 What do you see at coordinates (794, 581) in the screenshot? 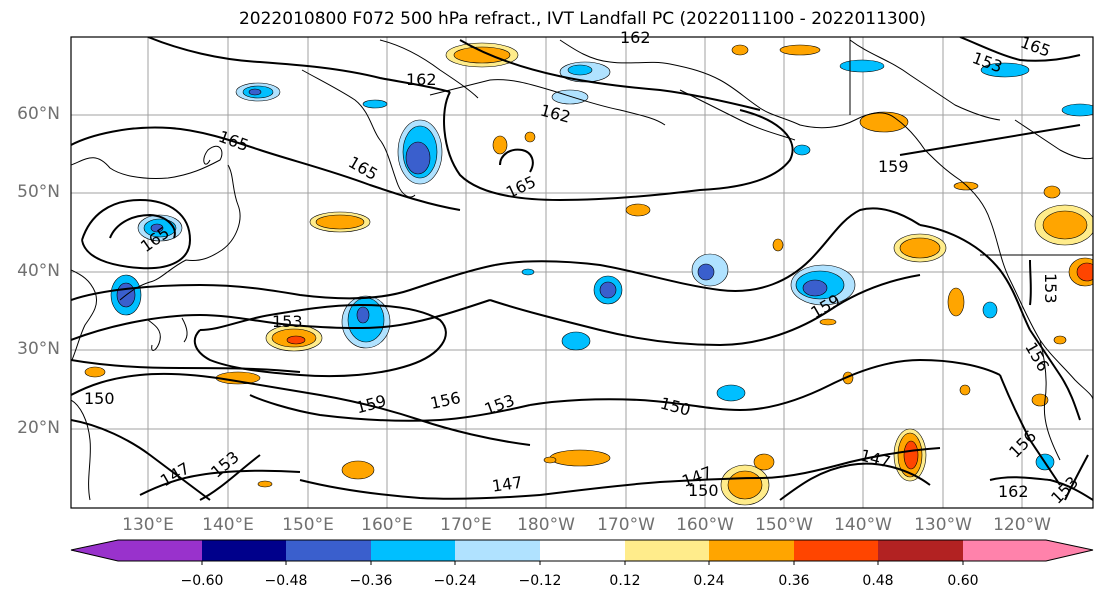
I see `colorbar-label: 0.36` at bounding box center [794, 581].